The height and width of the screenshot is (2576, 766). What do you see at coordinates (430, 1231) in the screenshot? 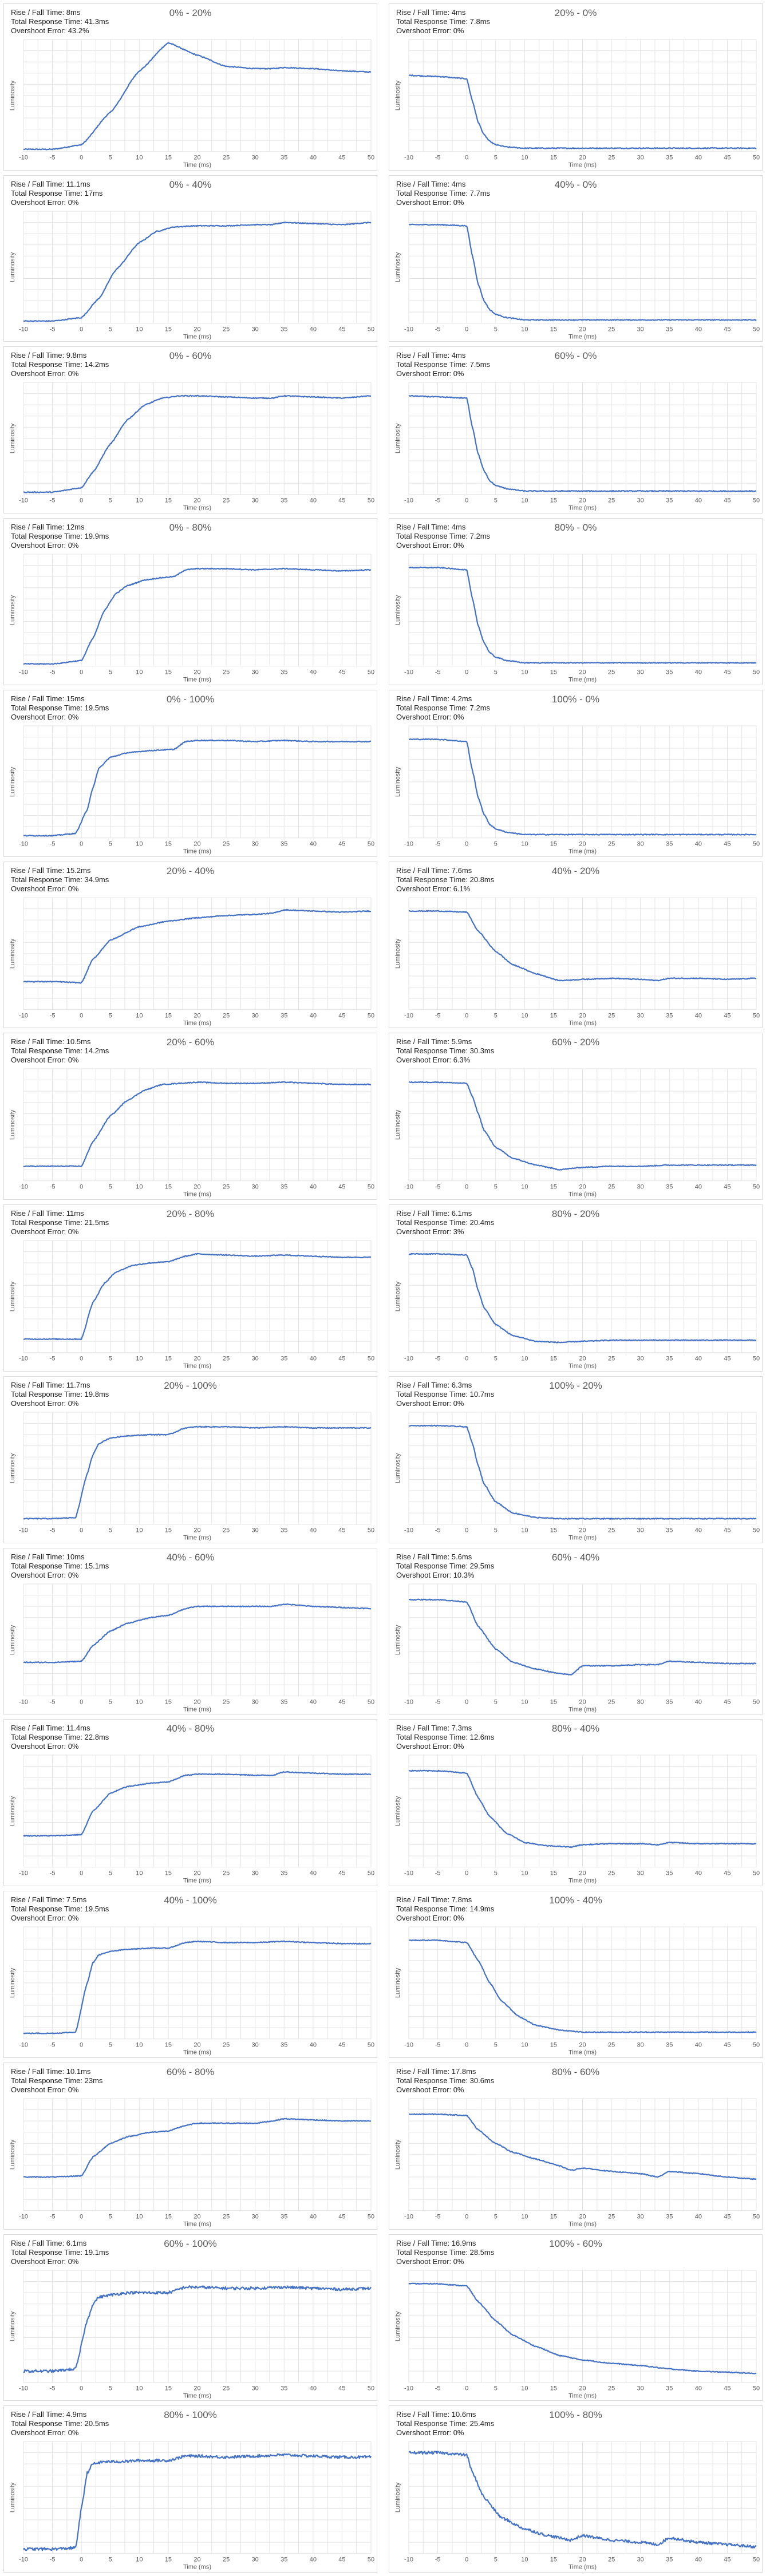
I see `stat-line: Overshoot Error: 3%` at bounding box center [430, 1231].